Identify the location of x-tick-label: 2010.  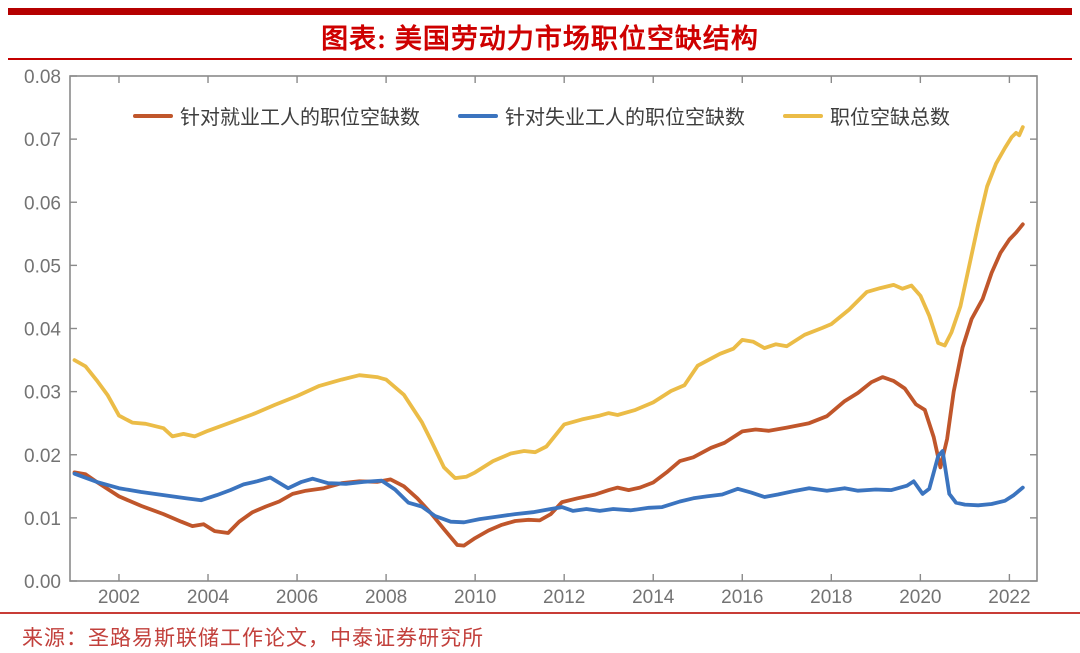
(475, 597).